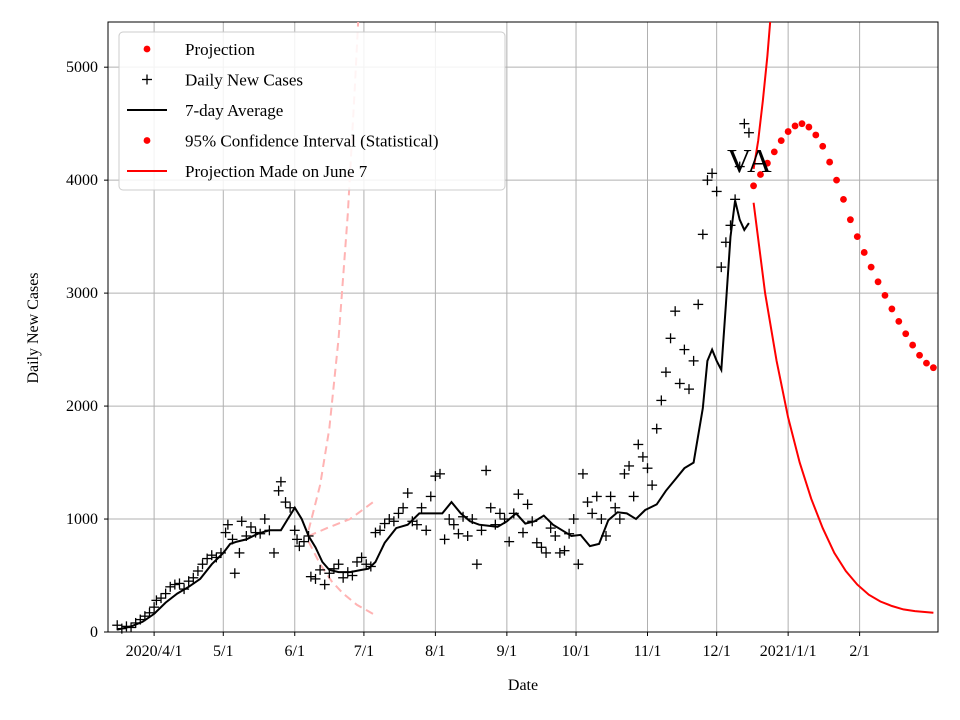  I want to click on x-tick-label: 8/1, so click(435, 651).